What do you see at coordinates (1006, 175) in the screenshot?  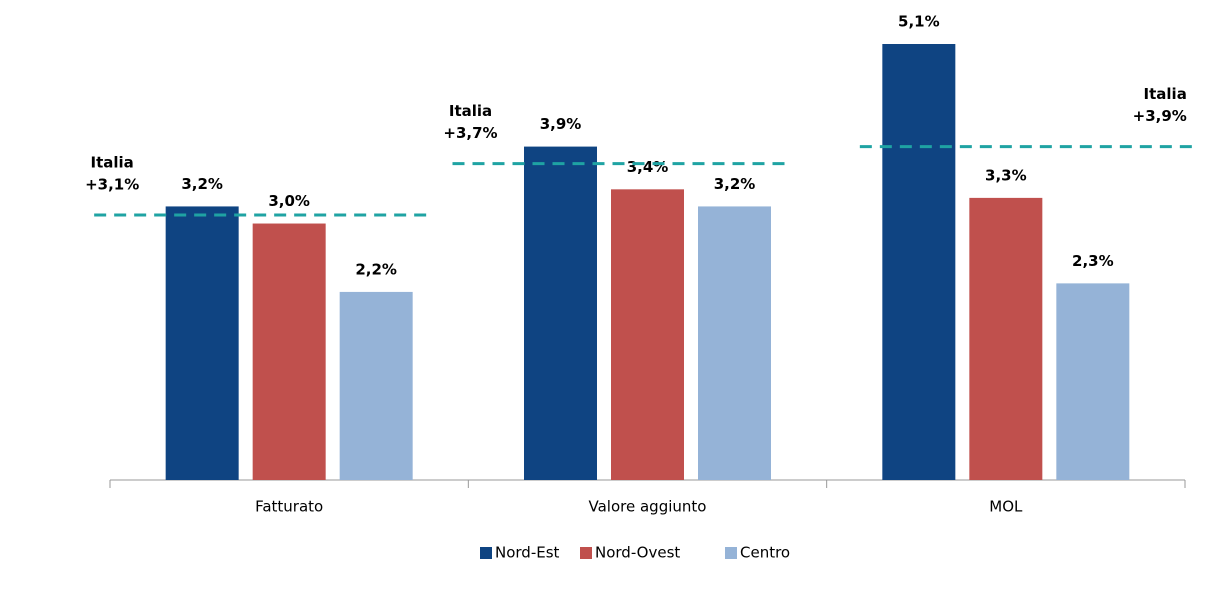 I see `value-label: 3,3%` at bounding box center [1006, 175].